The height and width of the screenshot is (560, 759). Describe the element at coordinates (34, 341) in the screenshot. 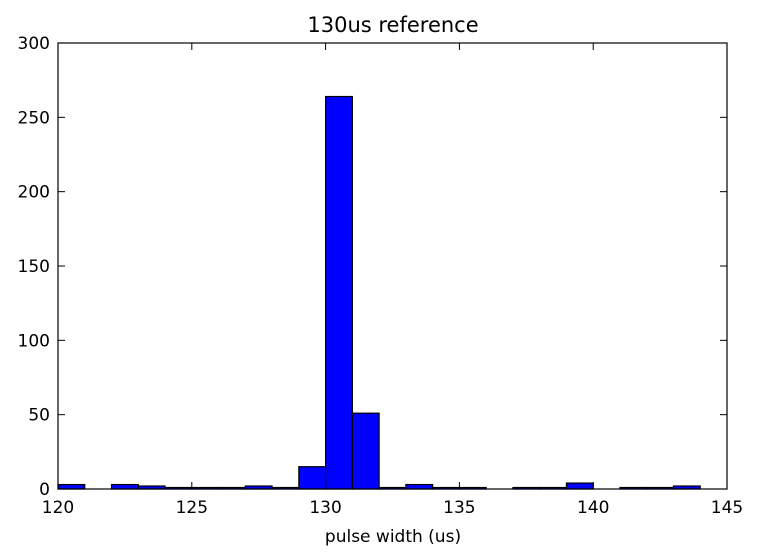

I see `y-tick-label: 100` at that location.